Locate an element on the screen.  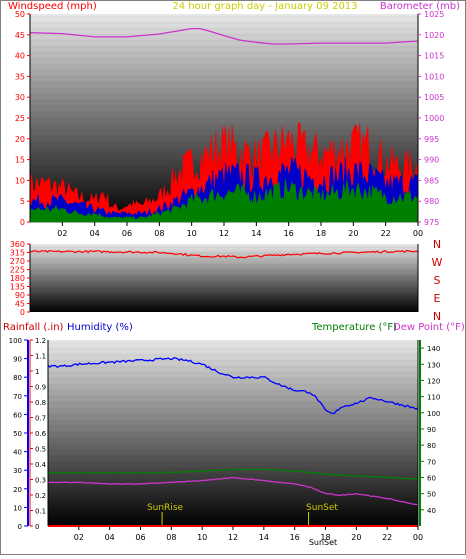
temp-y-tick-label: 60 is located at coordinates (431, 478).